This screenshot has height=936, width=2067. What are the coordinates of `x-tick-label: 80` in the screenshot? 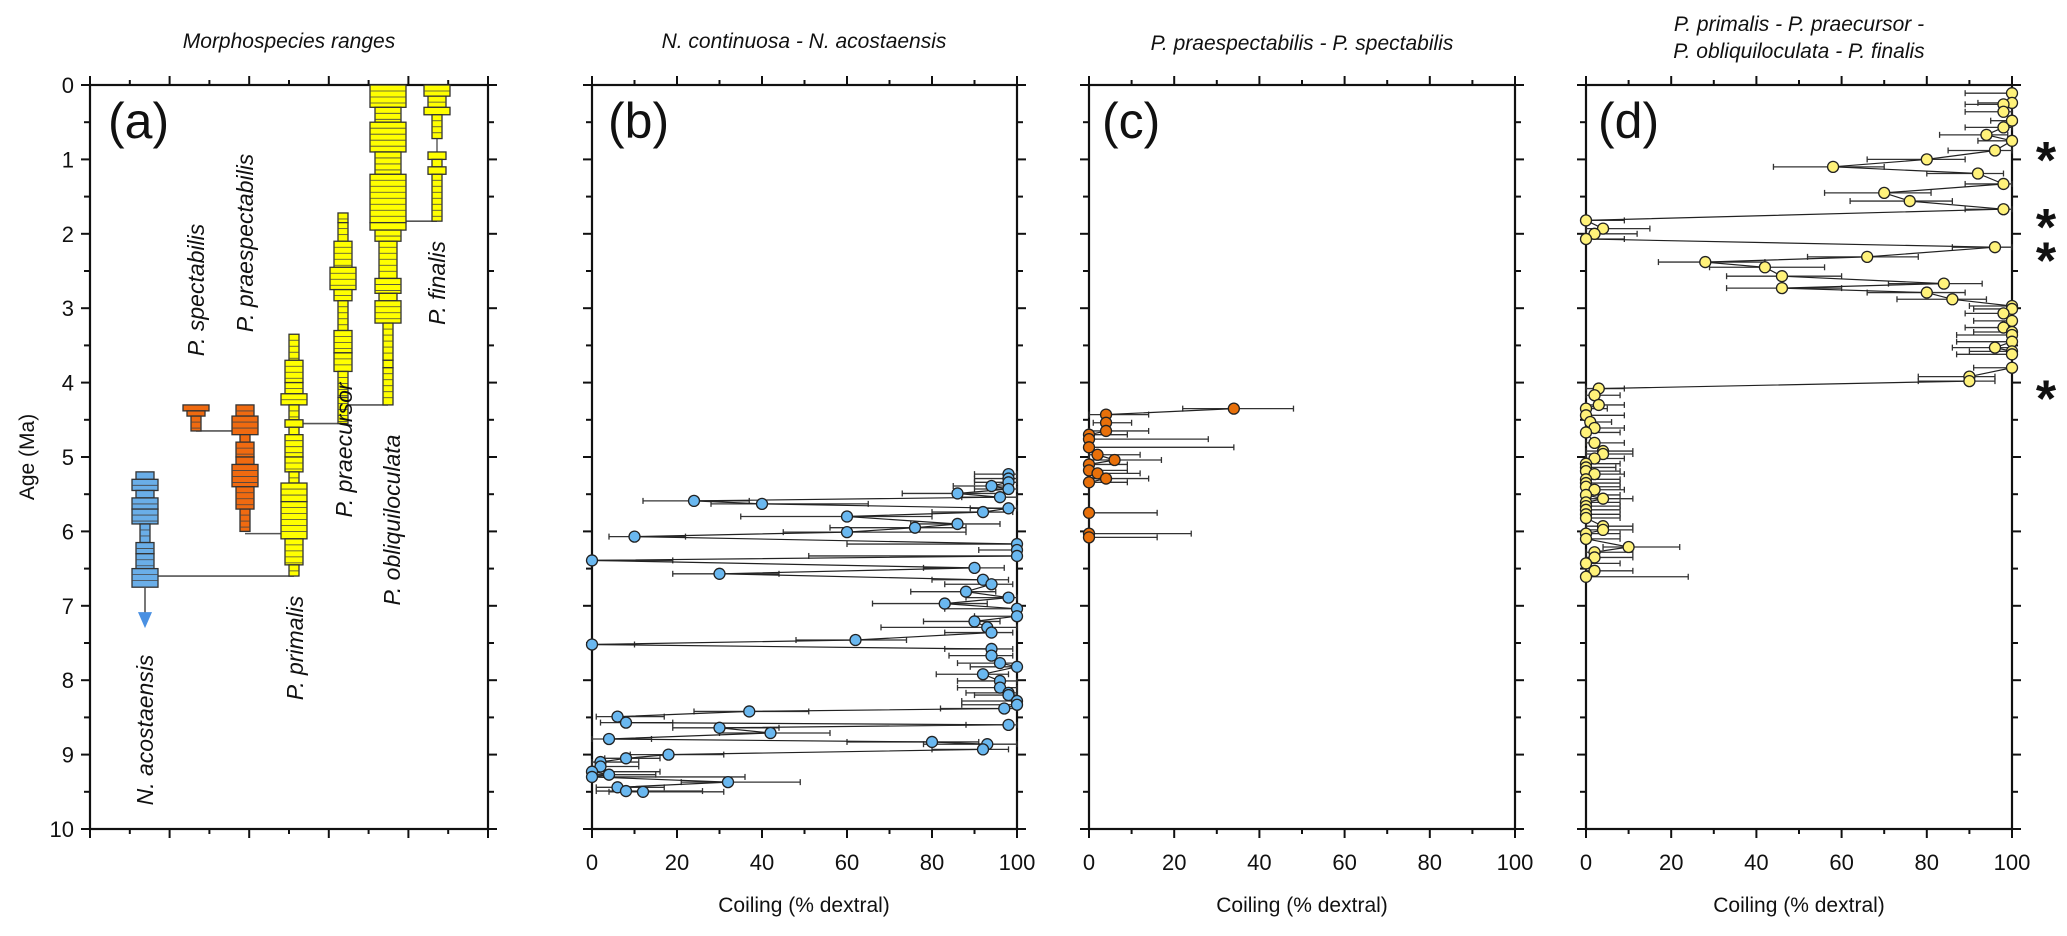 It's located at (932, 862).